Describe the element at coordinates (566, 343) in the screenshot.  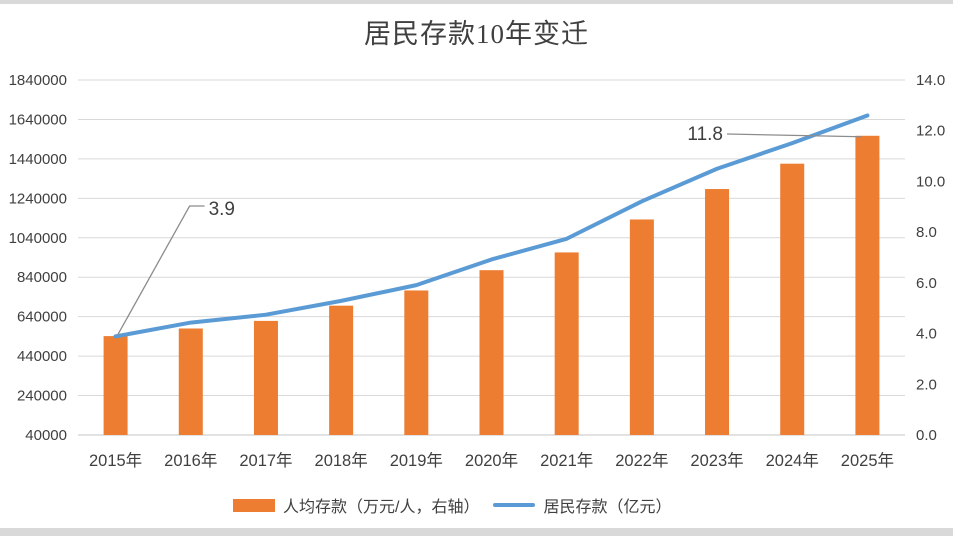
I see `bar-2021年` at that location.